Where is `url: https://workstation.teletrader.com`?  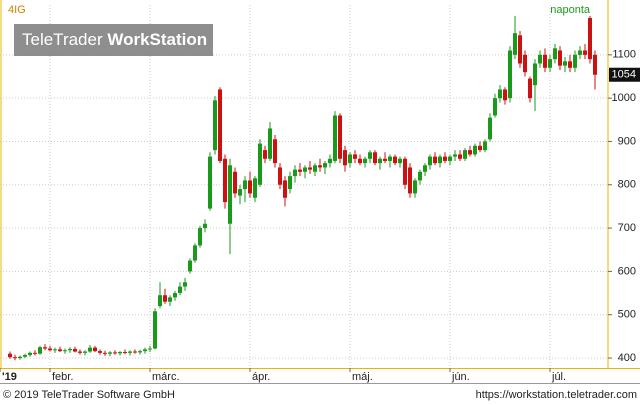
url: https://workstation.teletrader.com is located at coordinates (556, 395).